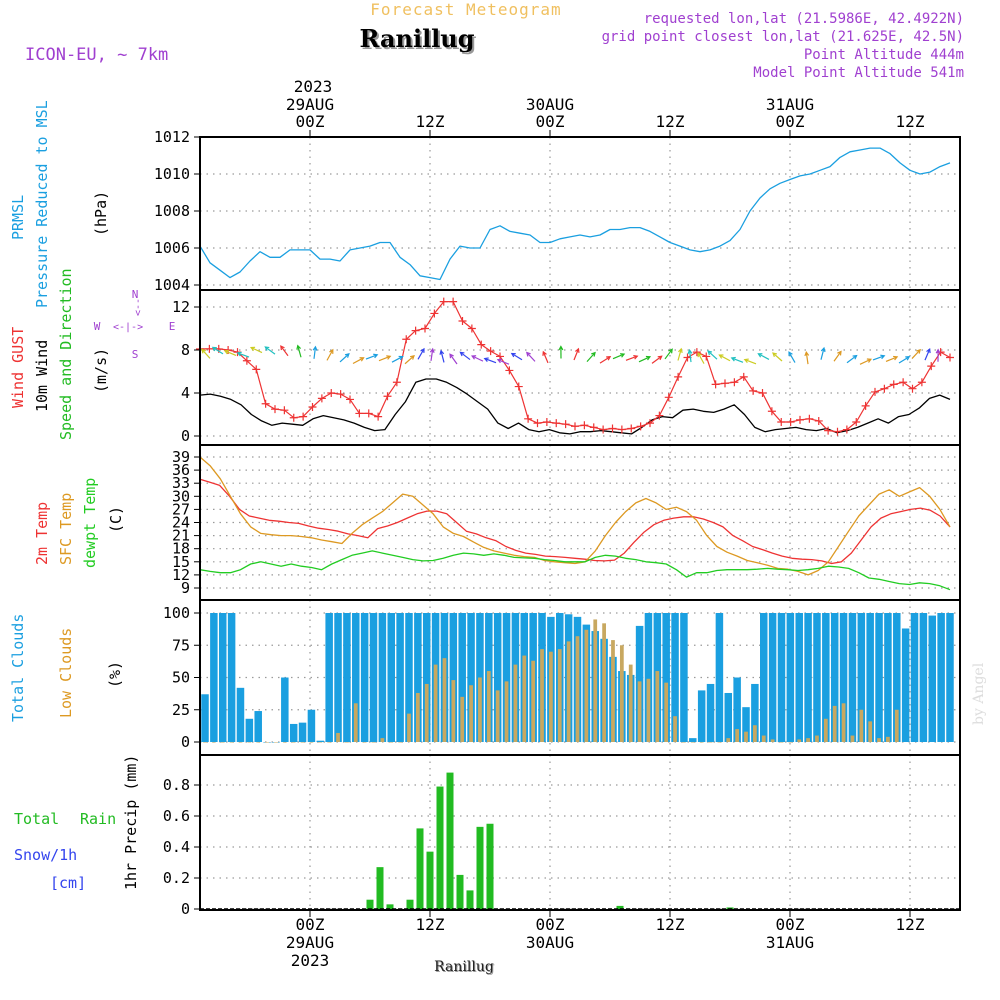  I want to click on y-tick-label: 1004, so click(172, 285).